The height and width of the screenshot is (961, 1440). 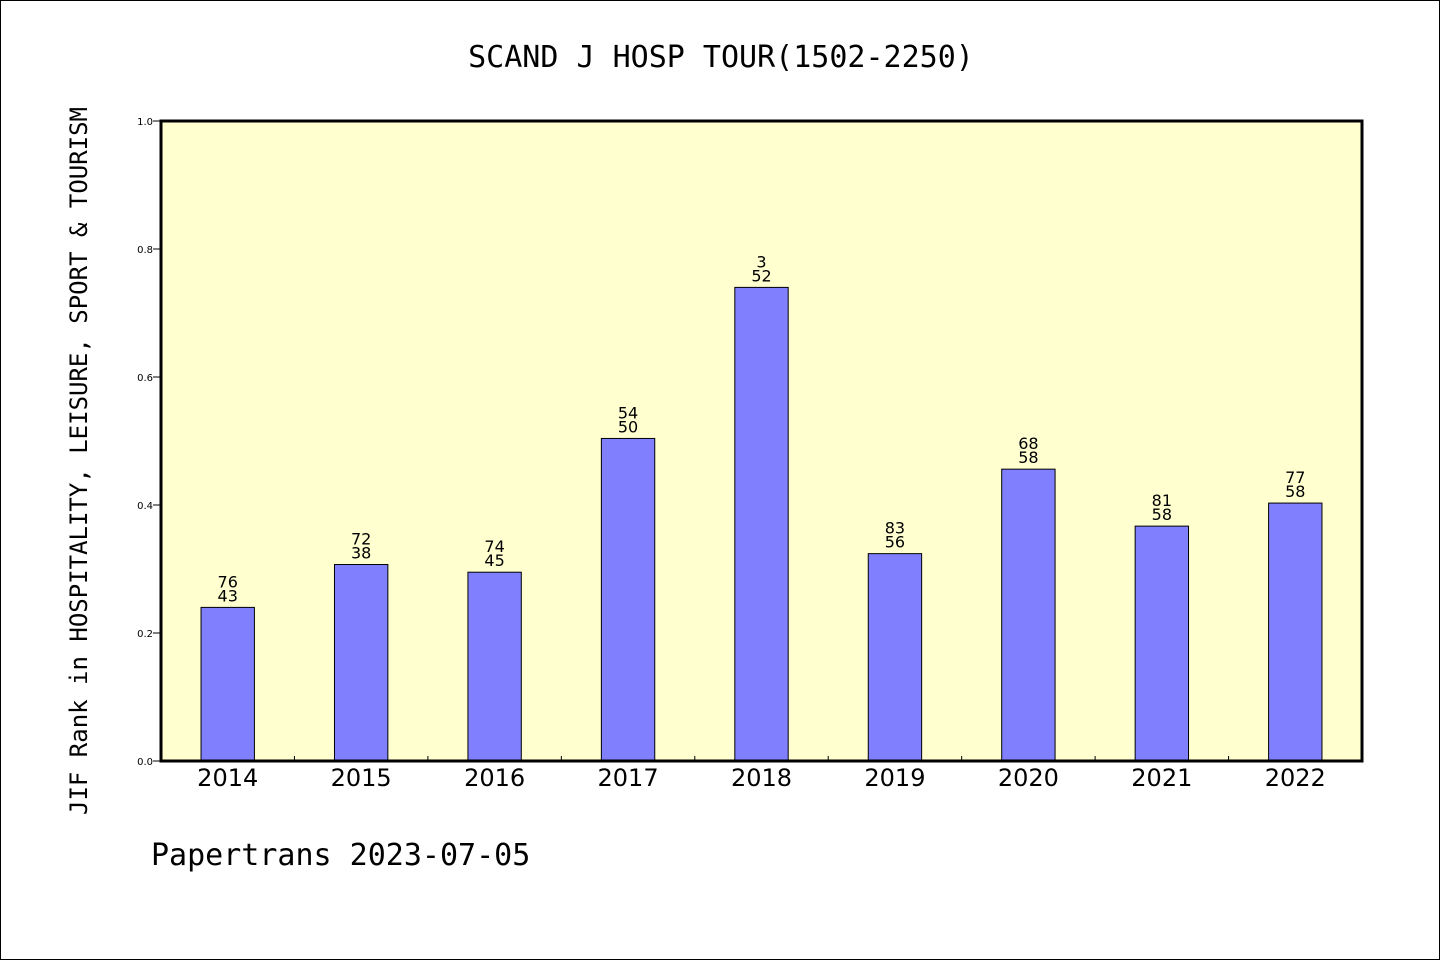 What do you see at coordinates (149, 442) in the screenshot?
I see `y-axis: 0.0 0.2 0.4 0.6 0.8 1.0` at bounding box center [149, 442].